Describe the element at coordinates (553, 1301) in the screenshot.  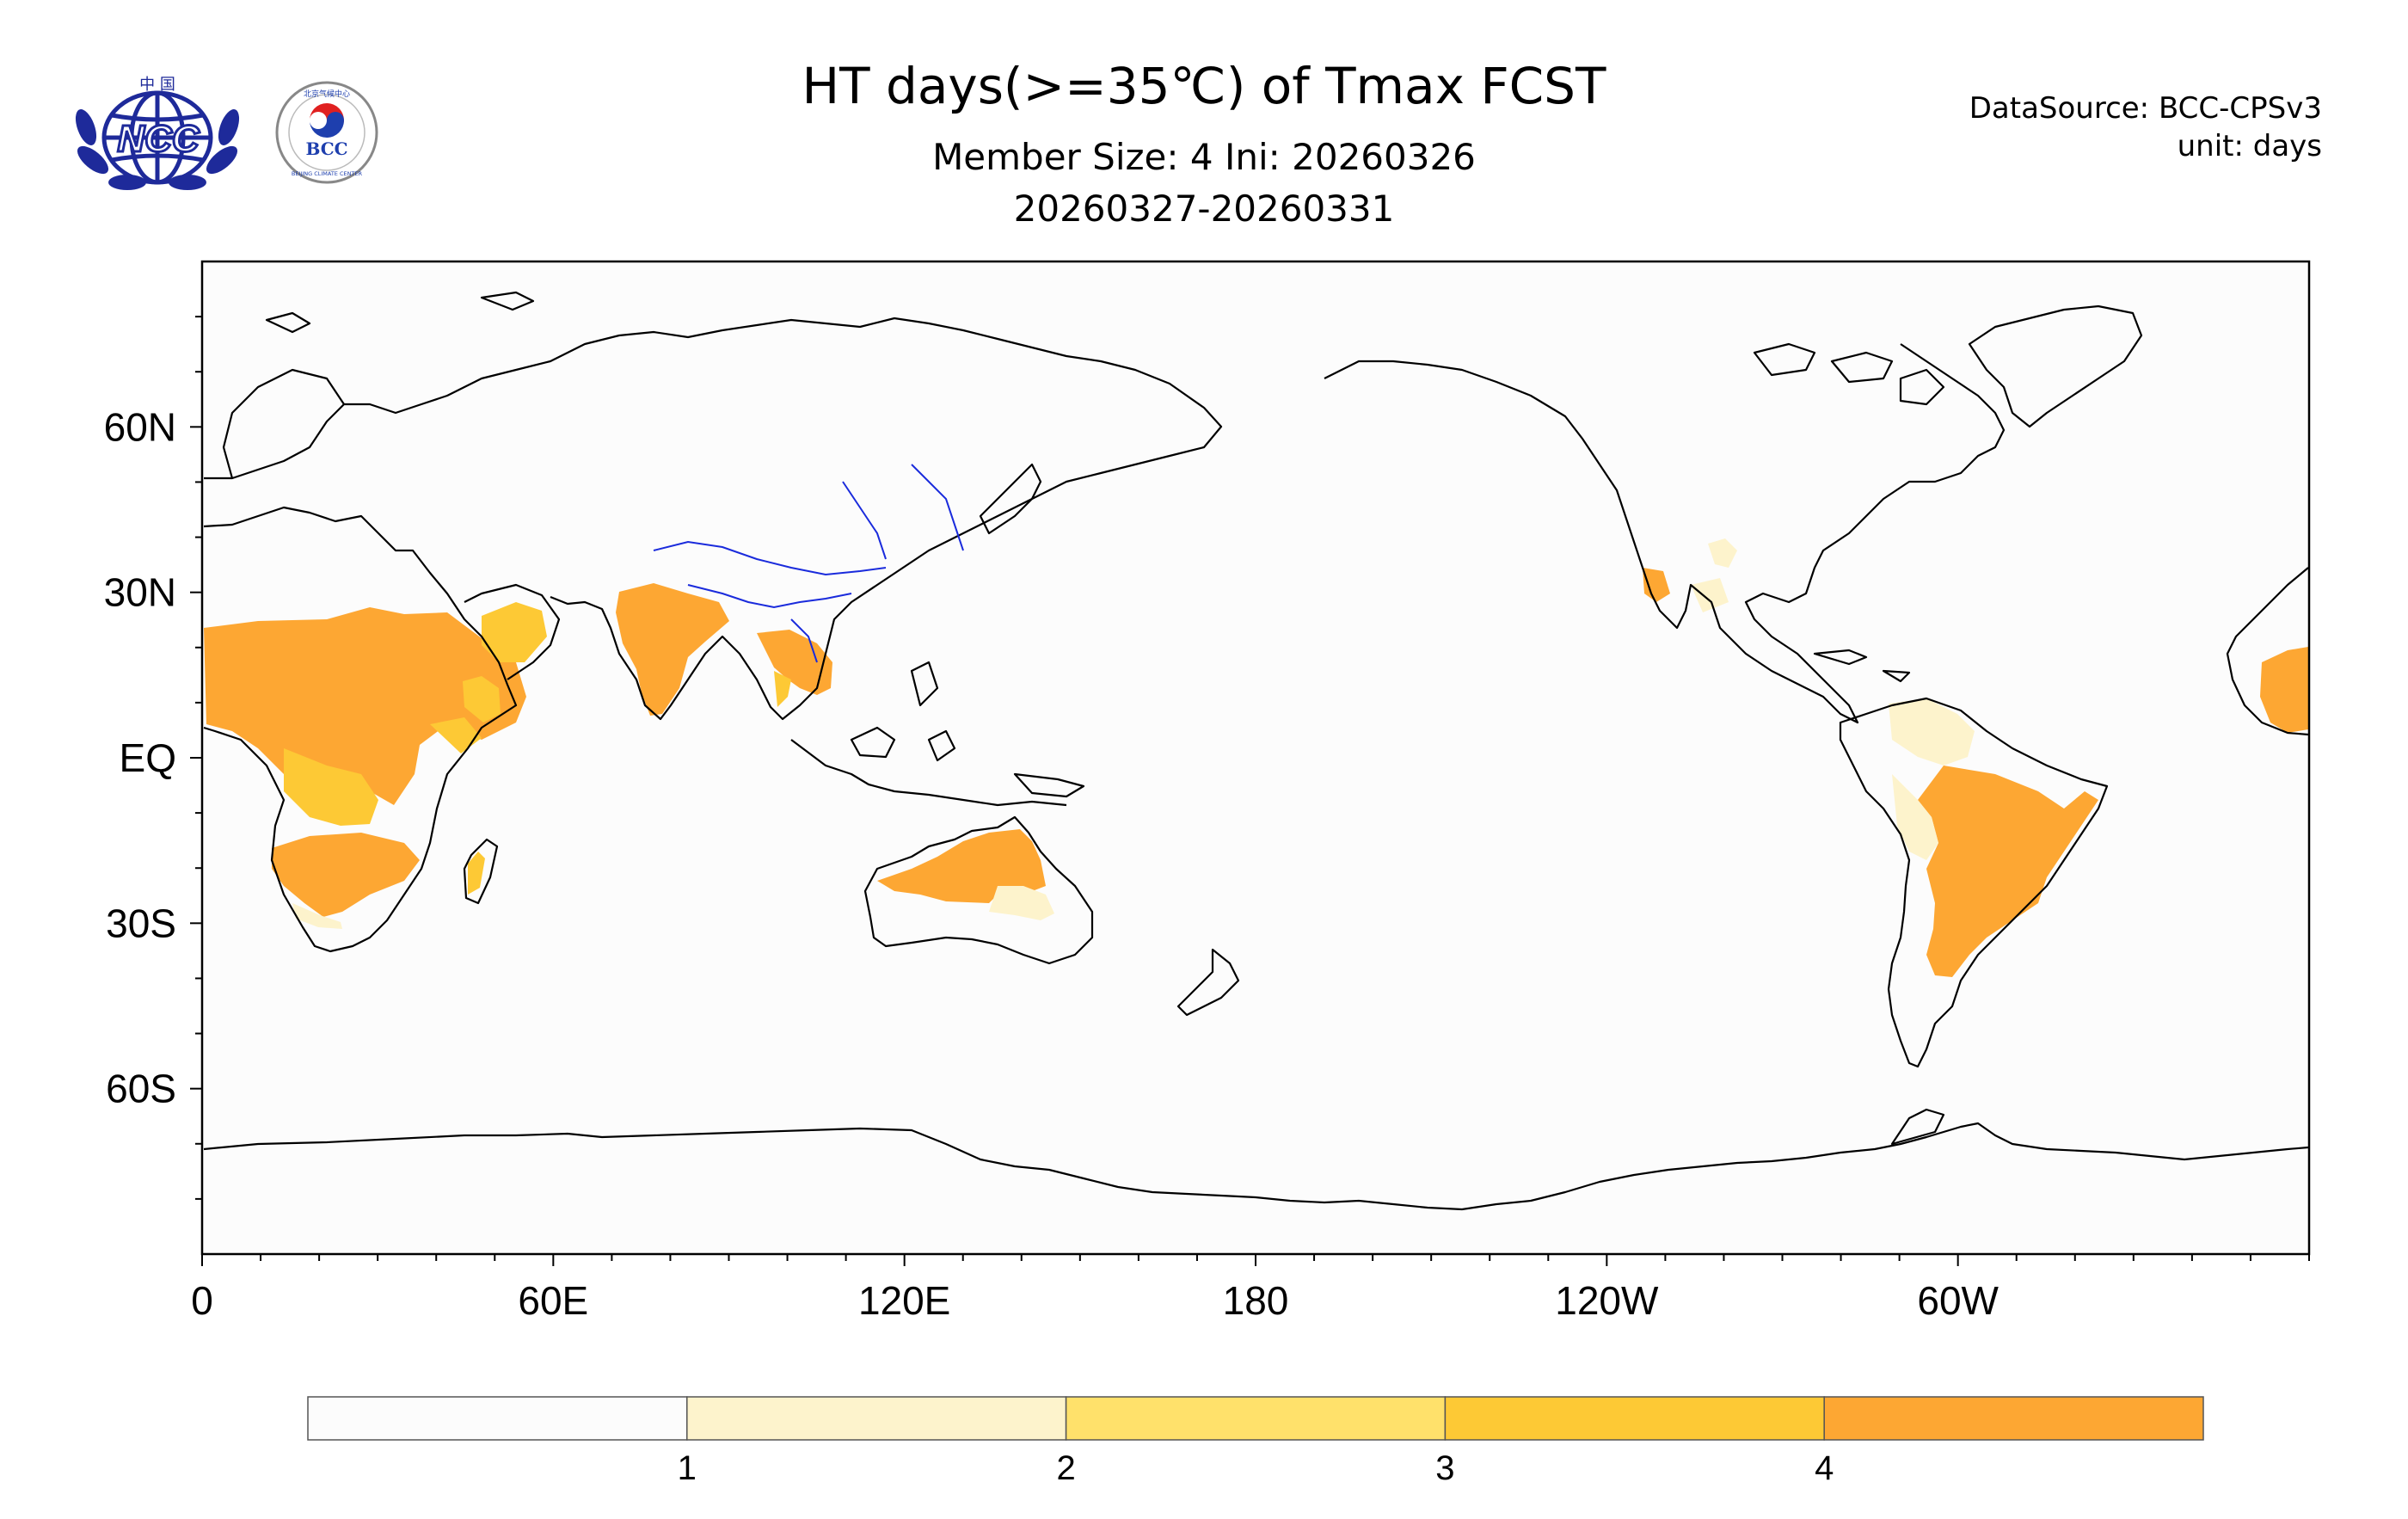
I see `lon-tick-label: 60E` at that location.